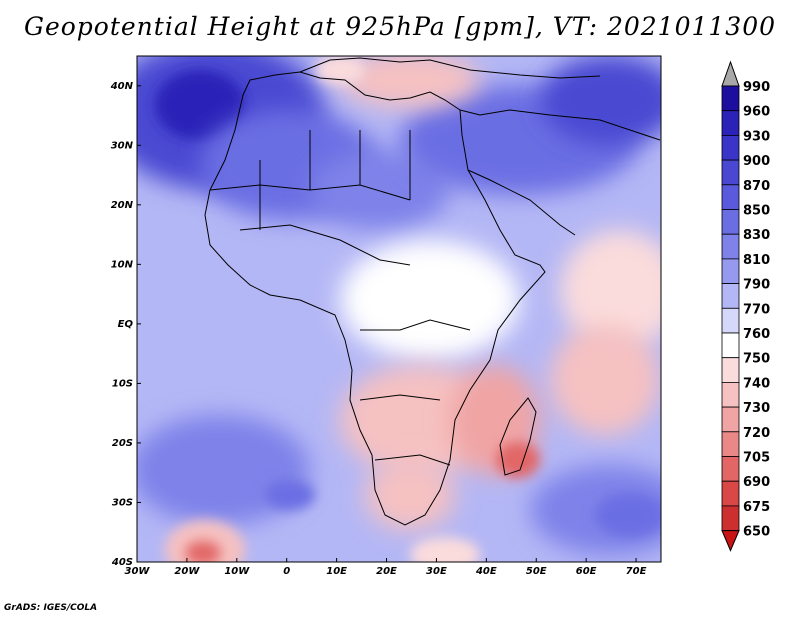  What do you see at coordinates (536, 571) in the screenshot?
I see `longitude-label: 50E` at bounding box center [536, 571].